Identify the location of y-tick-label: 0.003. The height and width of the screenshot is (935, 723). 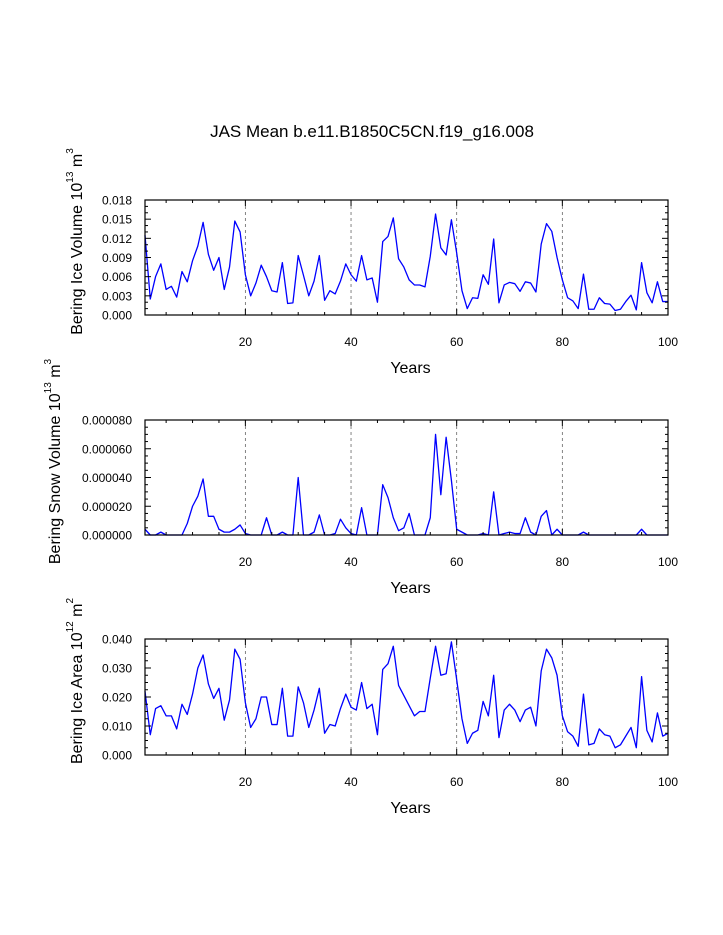
(117, 296).